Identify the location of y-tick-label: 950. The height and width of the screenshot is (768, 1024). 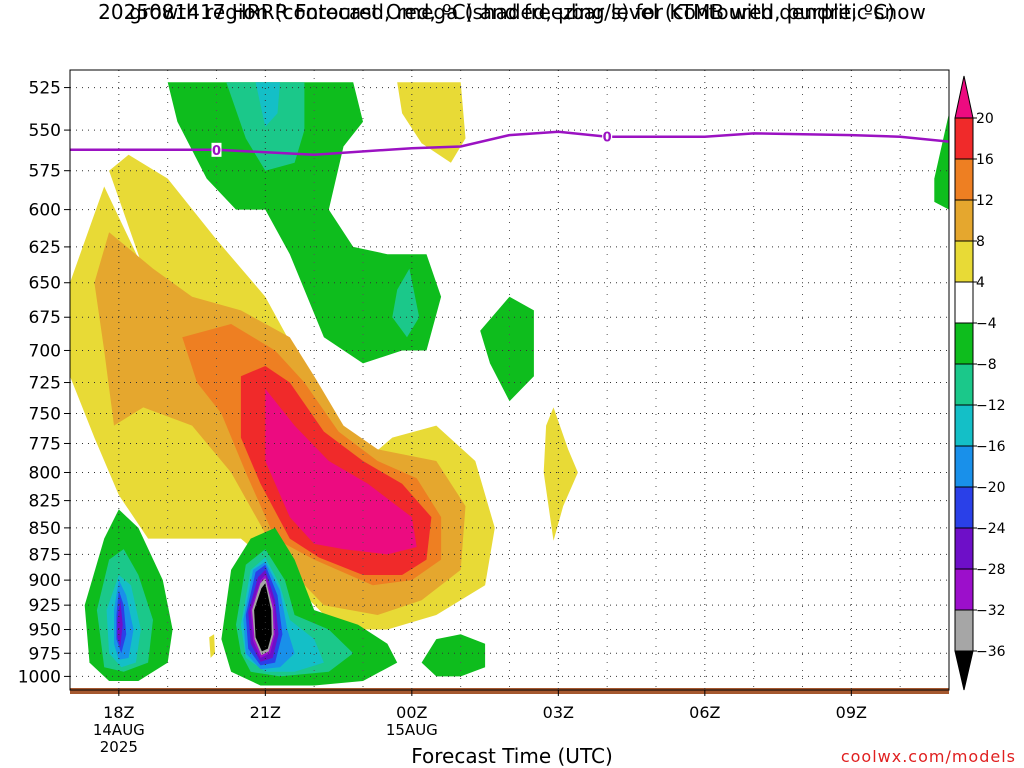
(45, 631).